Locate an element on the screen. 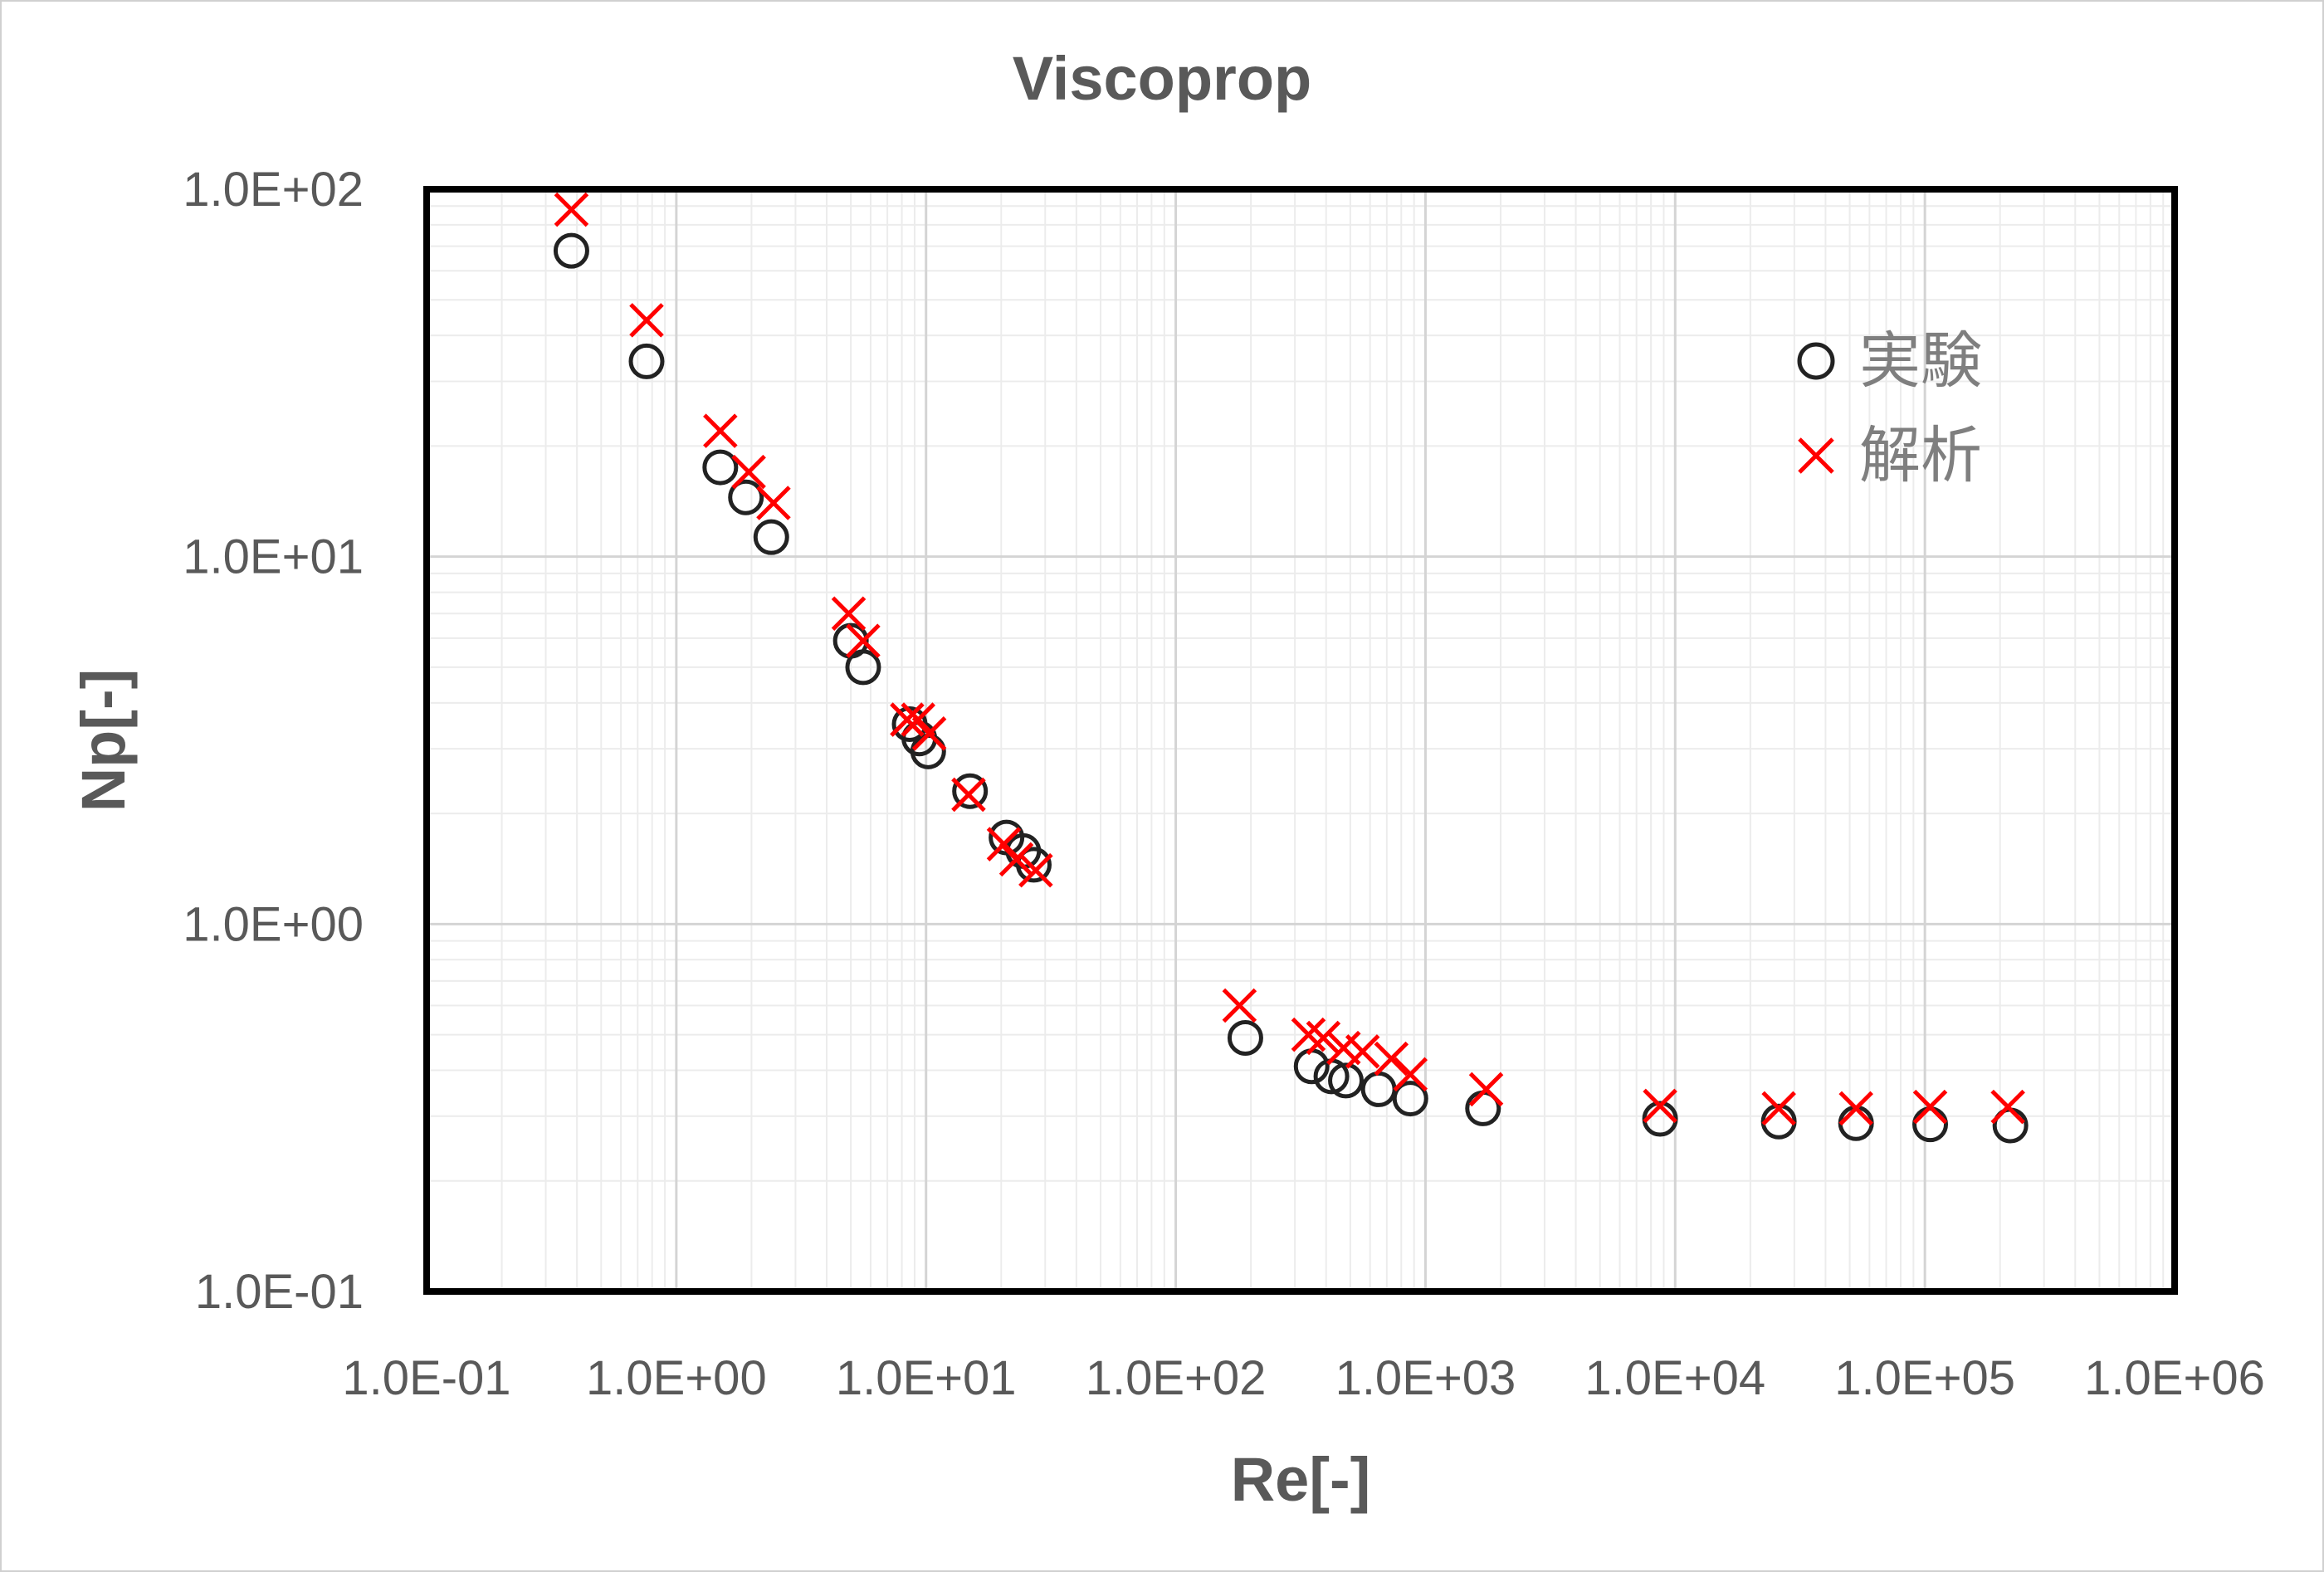 The image size is (2324, 1572). x-tick-label: 1.0E+00 is located at coordinates (676, 1378).